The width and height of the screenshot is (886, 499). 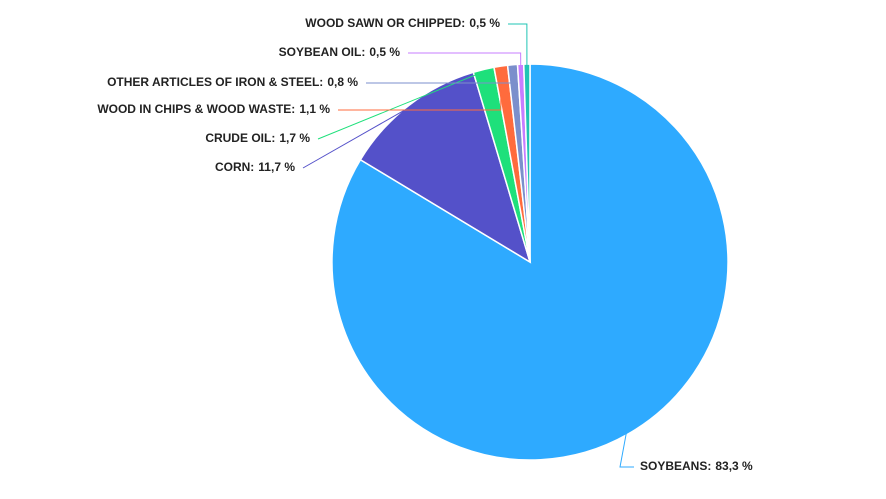 I want to click on slice-label: OTHER ARTICLES OF IRON & STEEL: 0,8 %, so click(x=232, y=82).